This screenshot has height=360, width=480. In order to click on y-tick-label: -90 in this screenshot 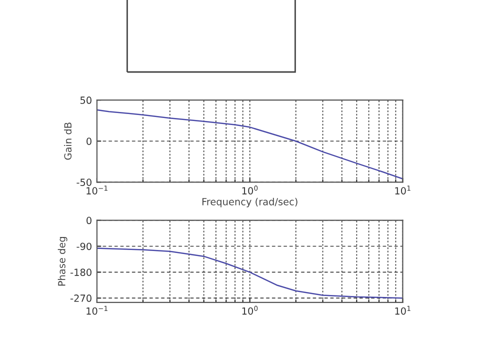, I will do `click(84, 246)`.